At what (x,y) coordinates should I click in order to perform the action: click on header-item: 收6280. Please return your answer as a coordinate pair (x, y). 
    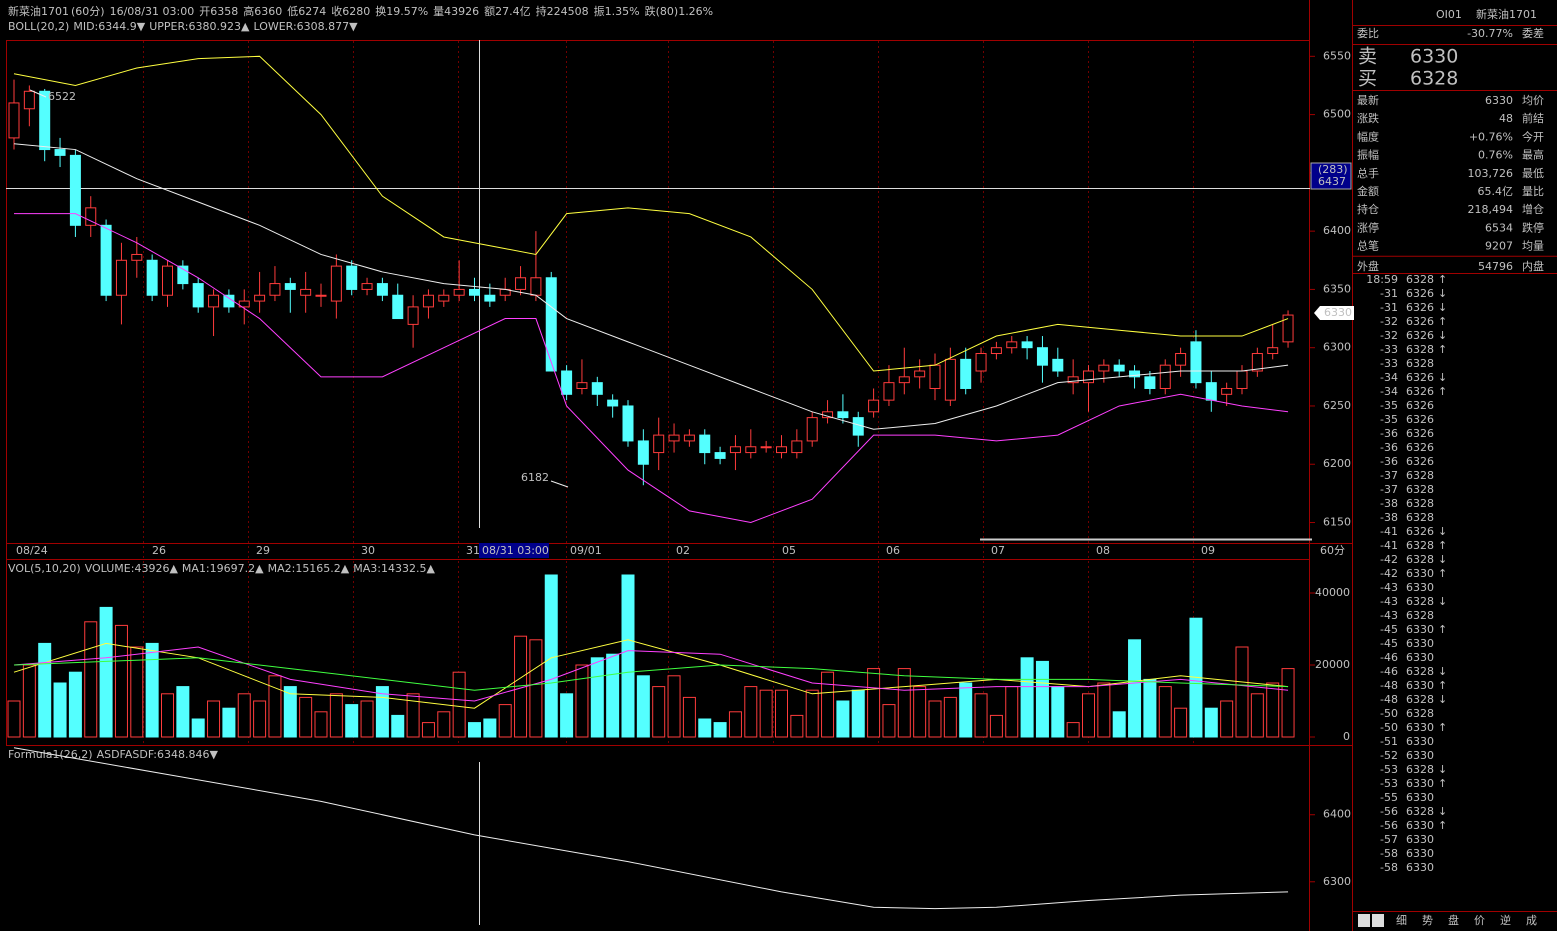
    Looking at the image, I should click on (350, 11).